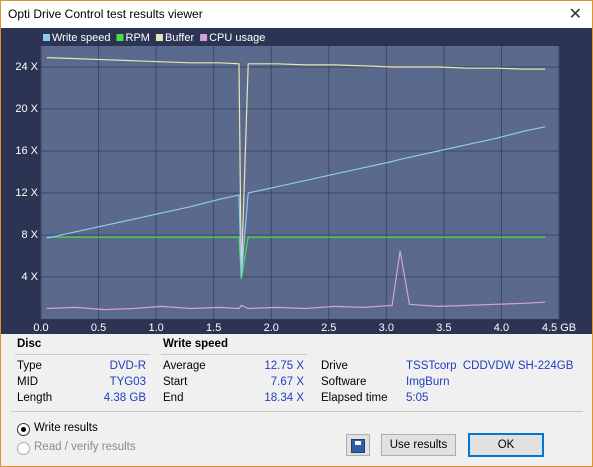 This screenshot has height=467, width=593. Describe the element at coordinates (173, 398) in the screenshot. I see `label: End` at that location.